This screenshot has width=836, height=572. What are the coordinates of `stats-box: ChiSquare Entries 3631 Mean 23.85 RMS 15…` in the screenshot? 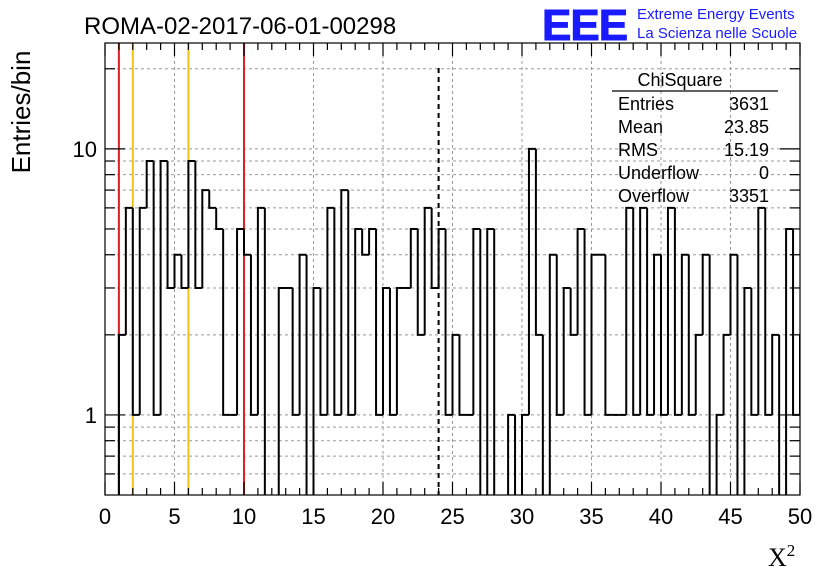 It's located at (695, 138).